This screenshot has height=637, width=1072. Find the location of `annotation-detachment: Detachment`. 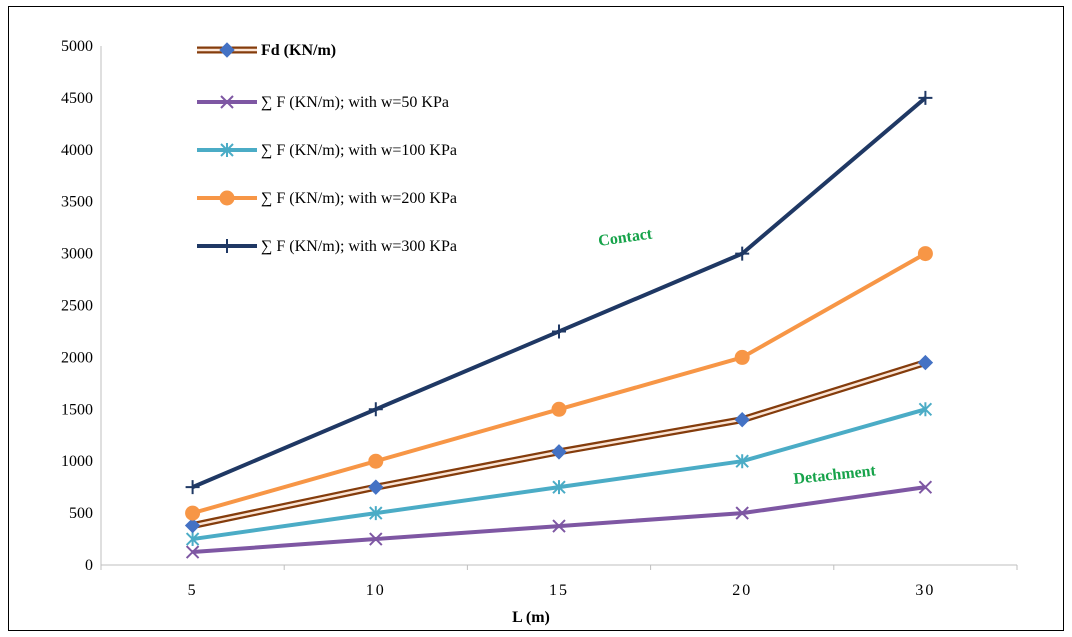

annotation-detachment: Detachment is located at coordinates (835, 475).